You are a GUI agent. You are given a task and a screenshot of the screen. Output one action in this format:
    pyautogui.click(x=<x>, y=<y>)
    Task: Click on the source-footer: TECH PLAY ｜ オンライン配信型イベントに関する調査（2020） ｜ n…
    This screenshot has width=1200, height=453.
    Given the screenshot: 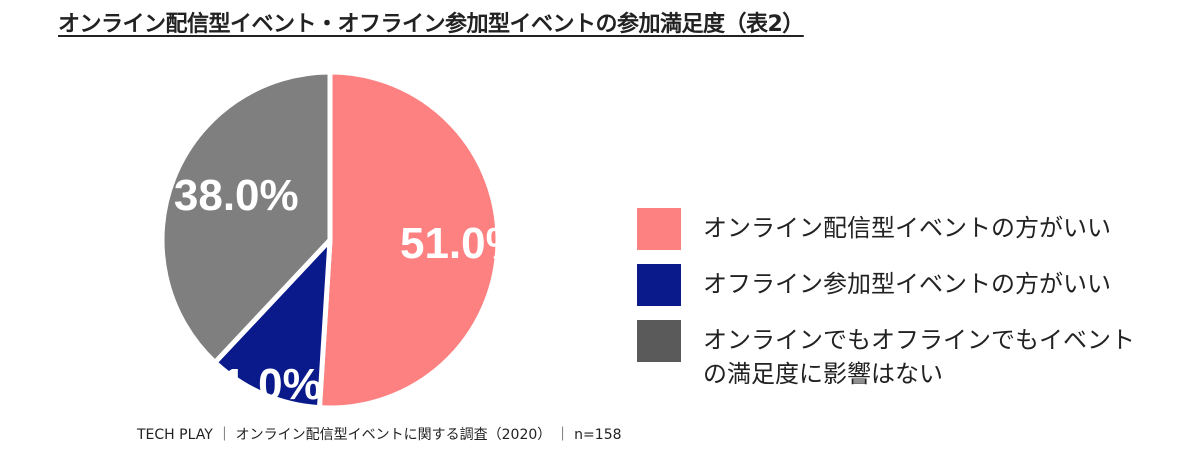 What is the action you would take?
    pyautogui.click(x=379, y=435)
    